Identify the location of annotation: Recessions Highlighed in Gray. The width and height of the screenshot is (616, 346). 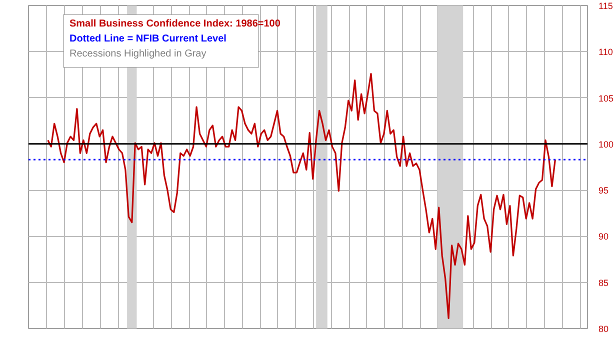
(138, 54).